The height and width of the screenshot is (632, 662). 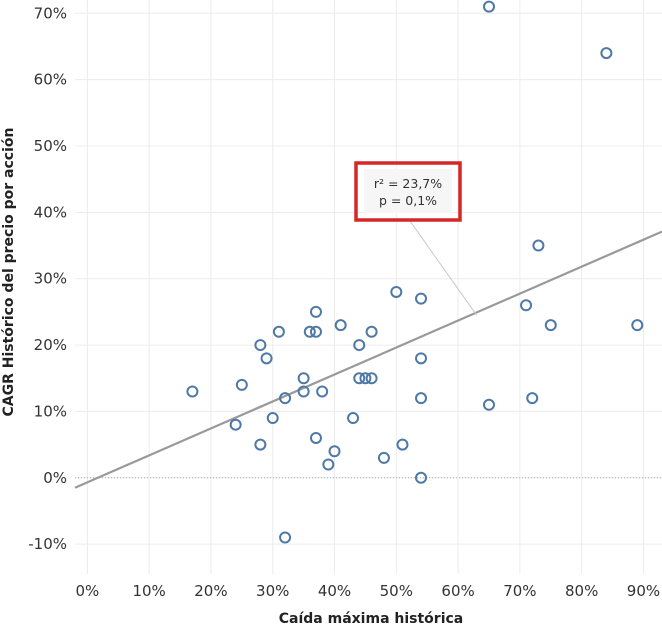 I want to click on highlight-box, so click(x=408, y=191).